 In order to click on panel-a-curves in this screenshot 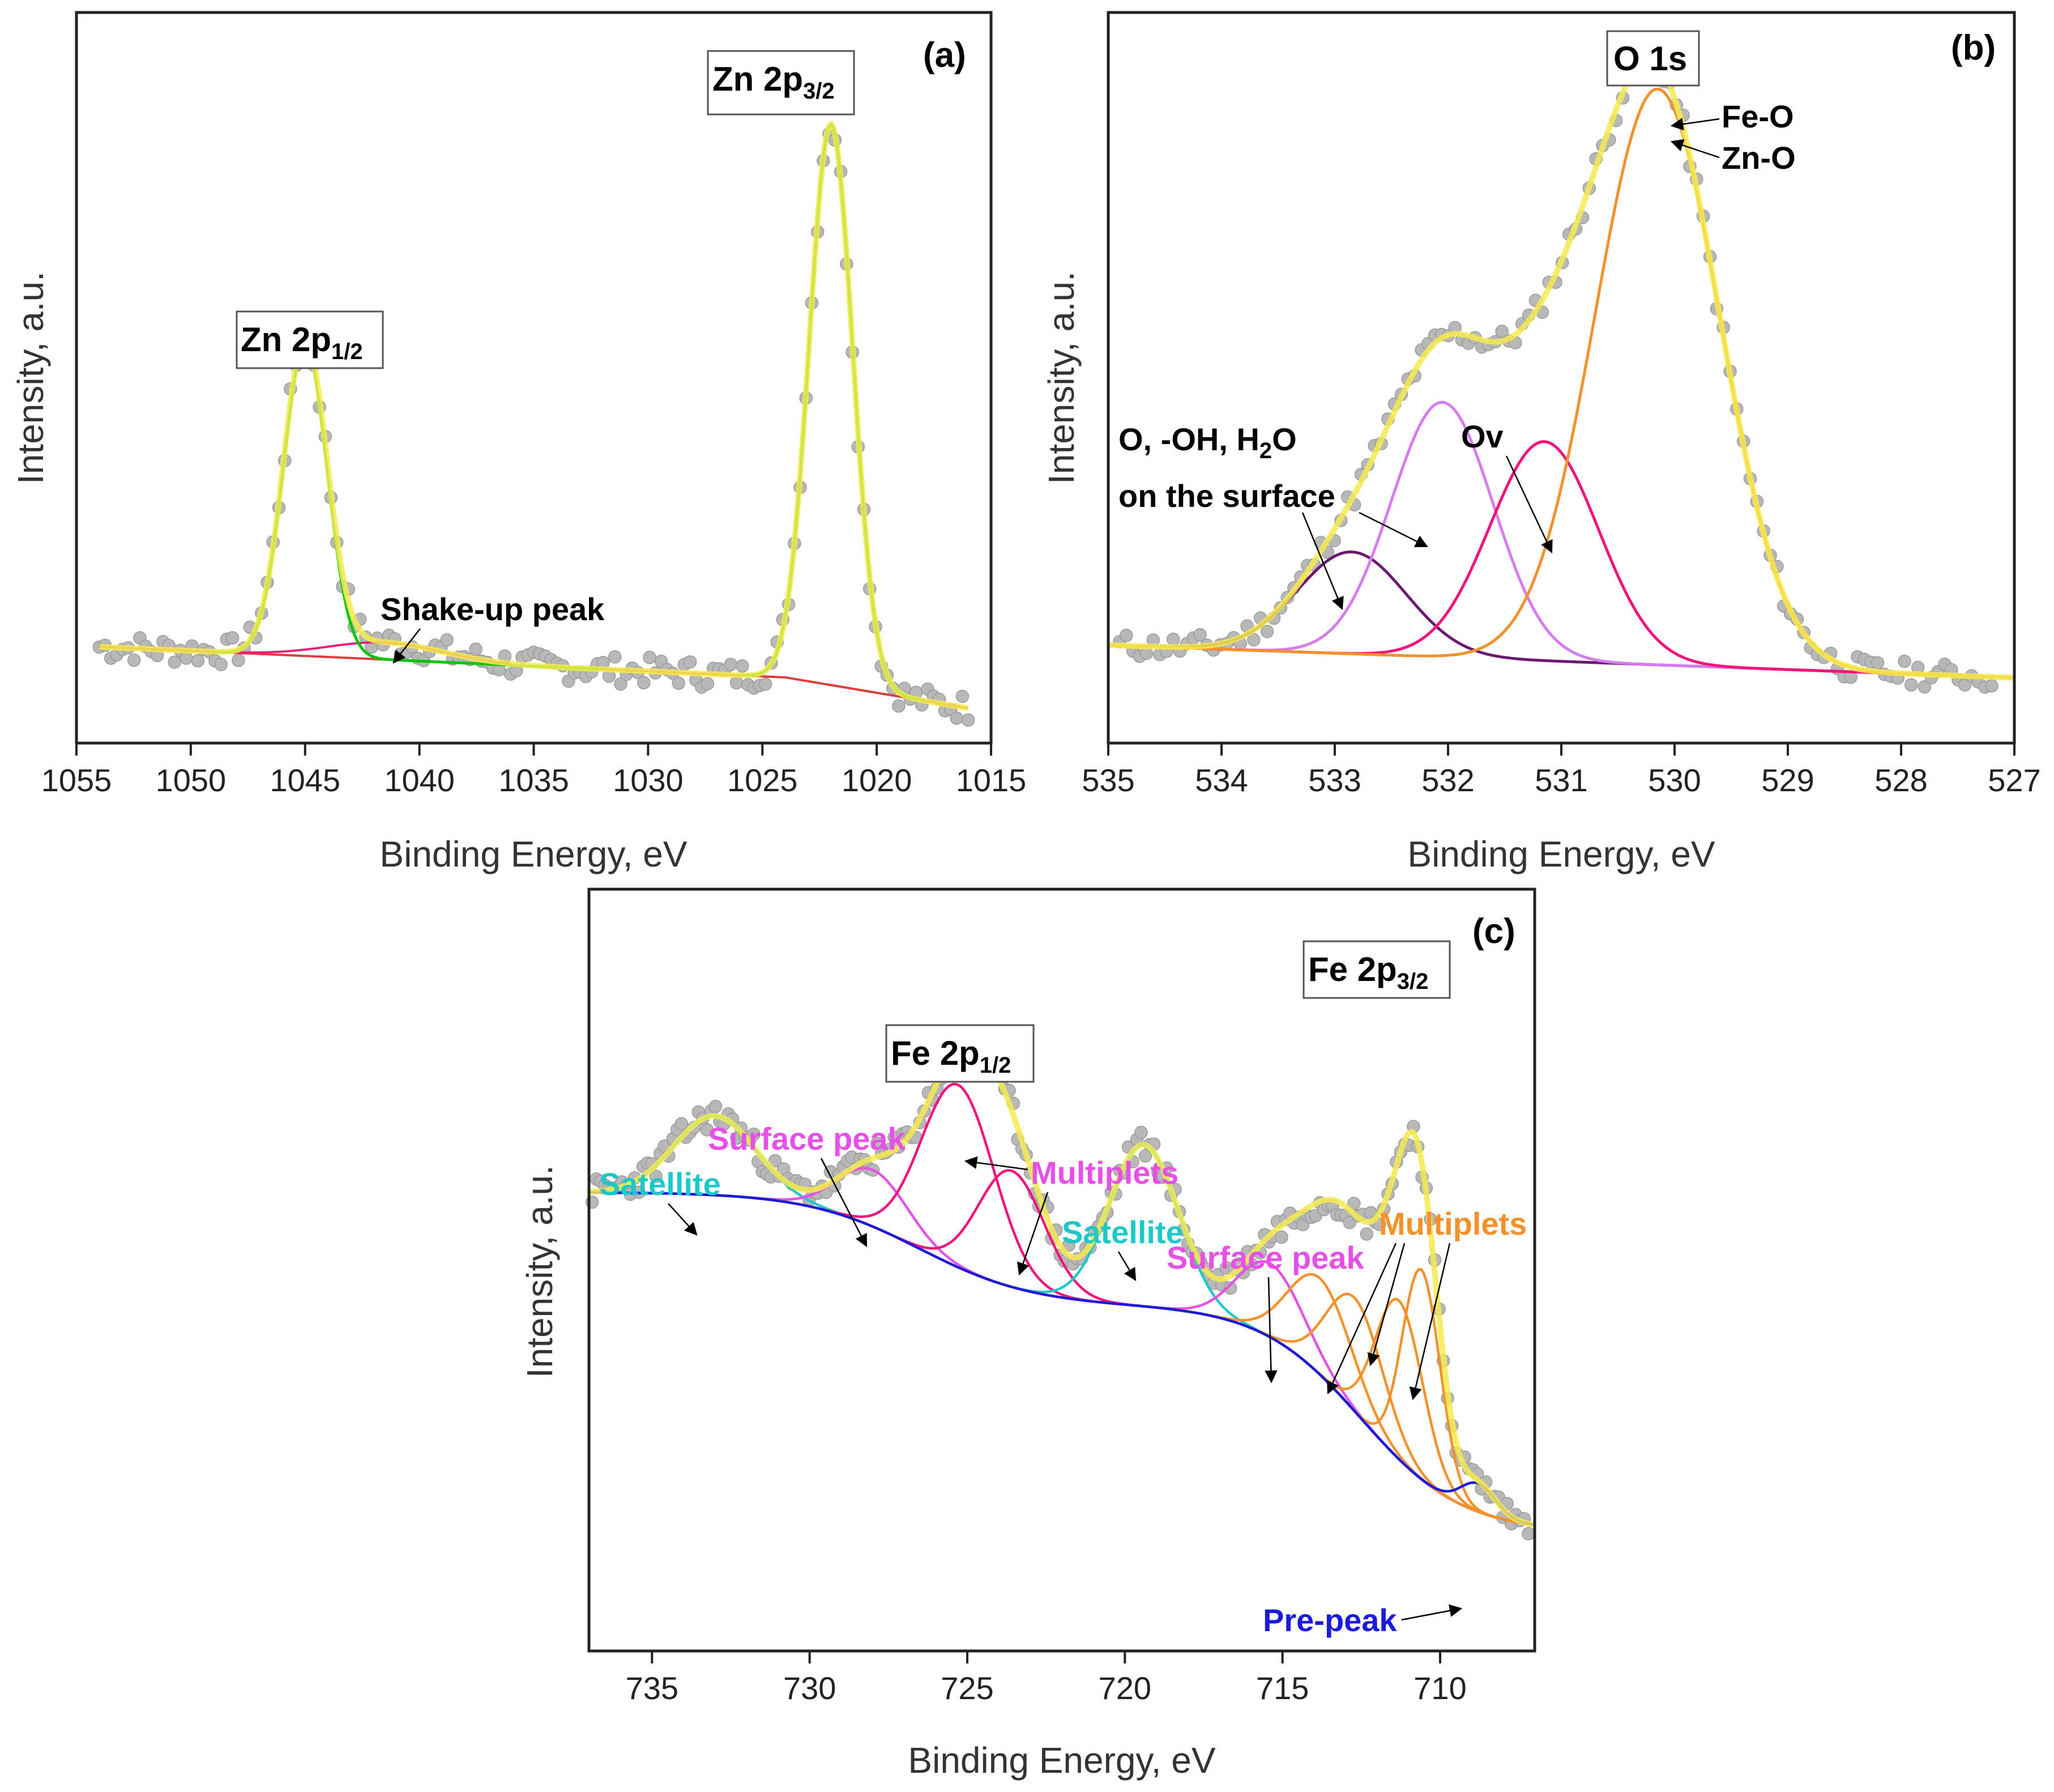, I will do `click(533, 423)`.